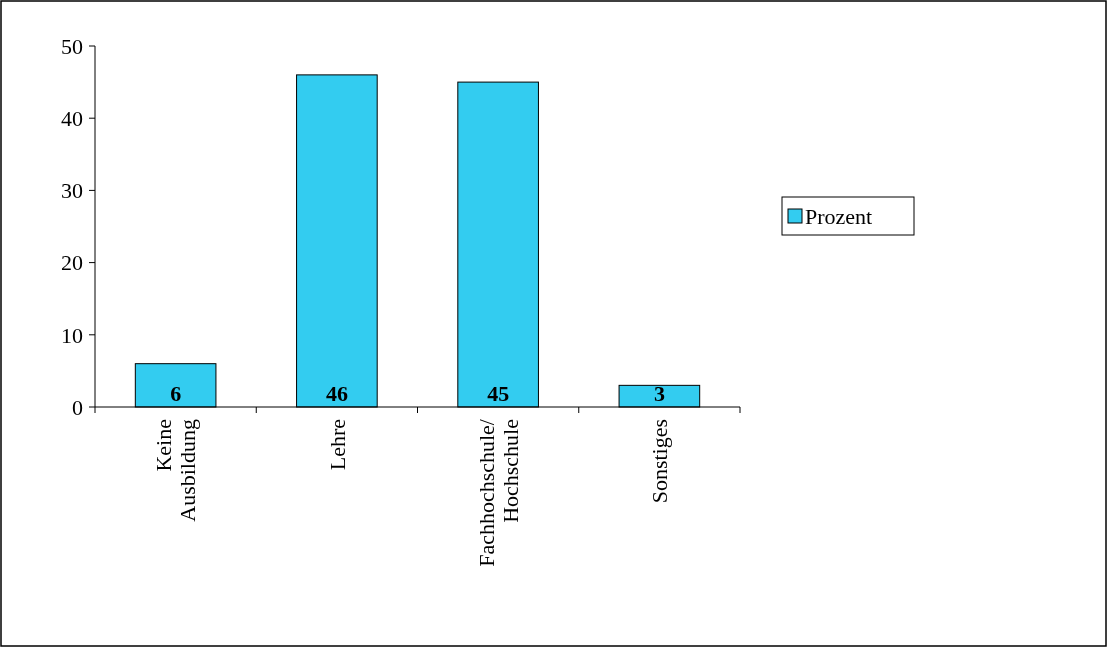 The image size is (1107, 647). I want to click on data-label: 6, so click(176, 393).